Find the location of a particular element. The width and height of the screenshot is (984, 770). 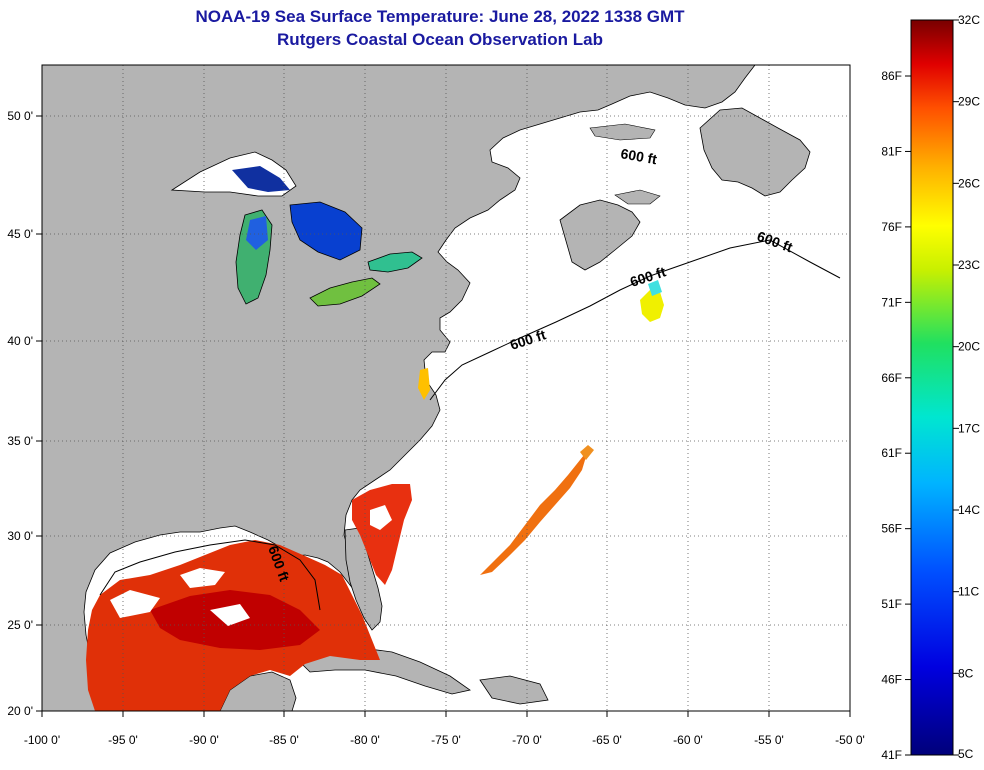

lat-label: 50 0' is located at coordinates (20, 116).